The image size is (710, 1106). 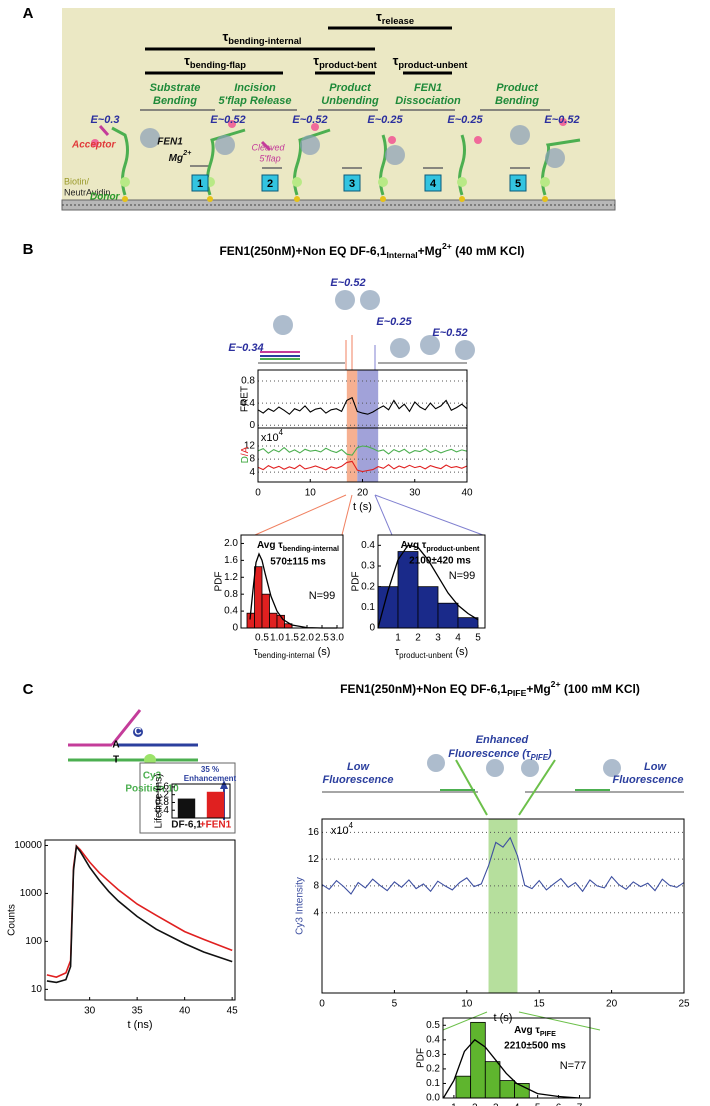 What do you see at coordinates (311, 548) in the screenshot?
I see `text-part: bending-internal` at bounding box center [311, 548].